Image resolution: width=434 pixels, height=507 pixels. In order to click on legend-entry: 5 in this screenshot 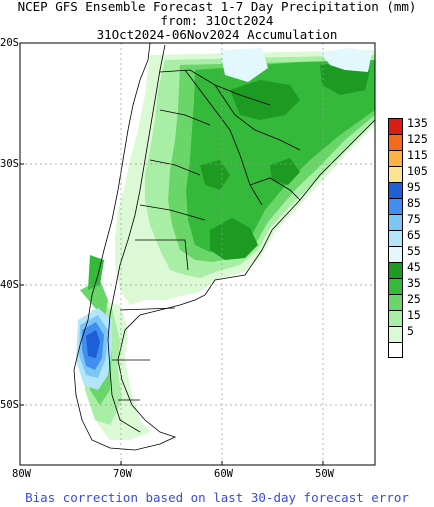, I will do `click(409, 333)`.